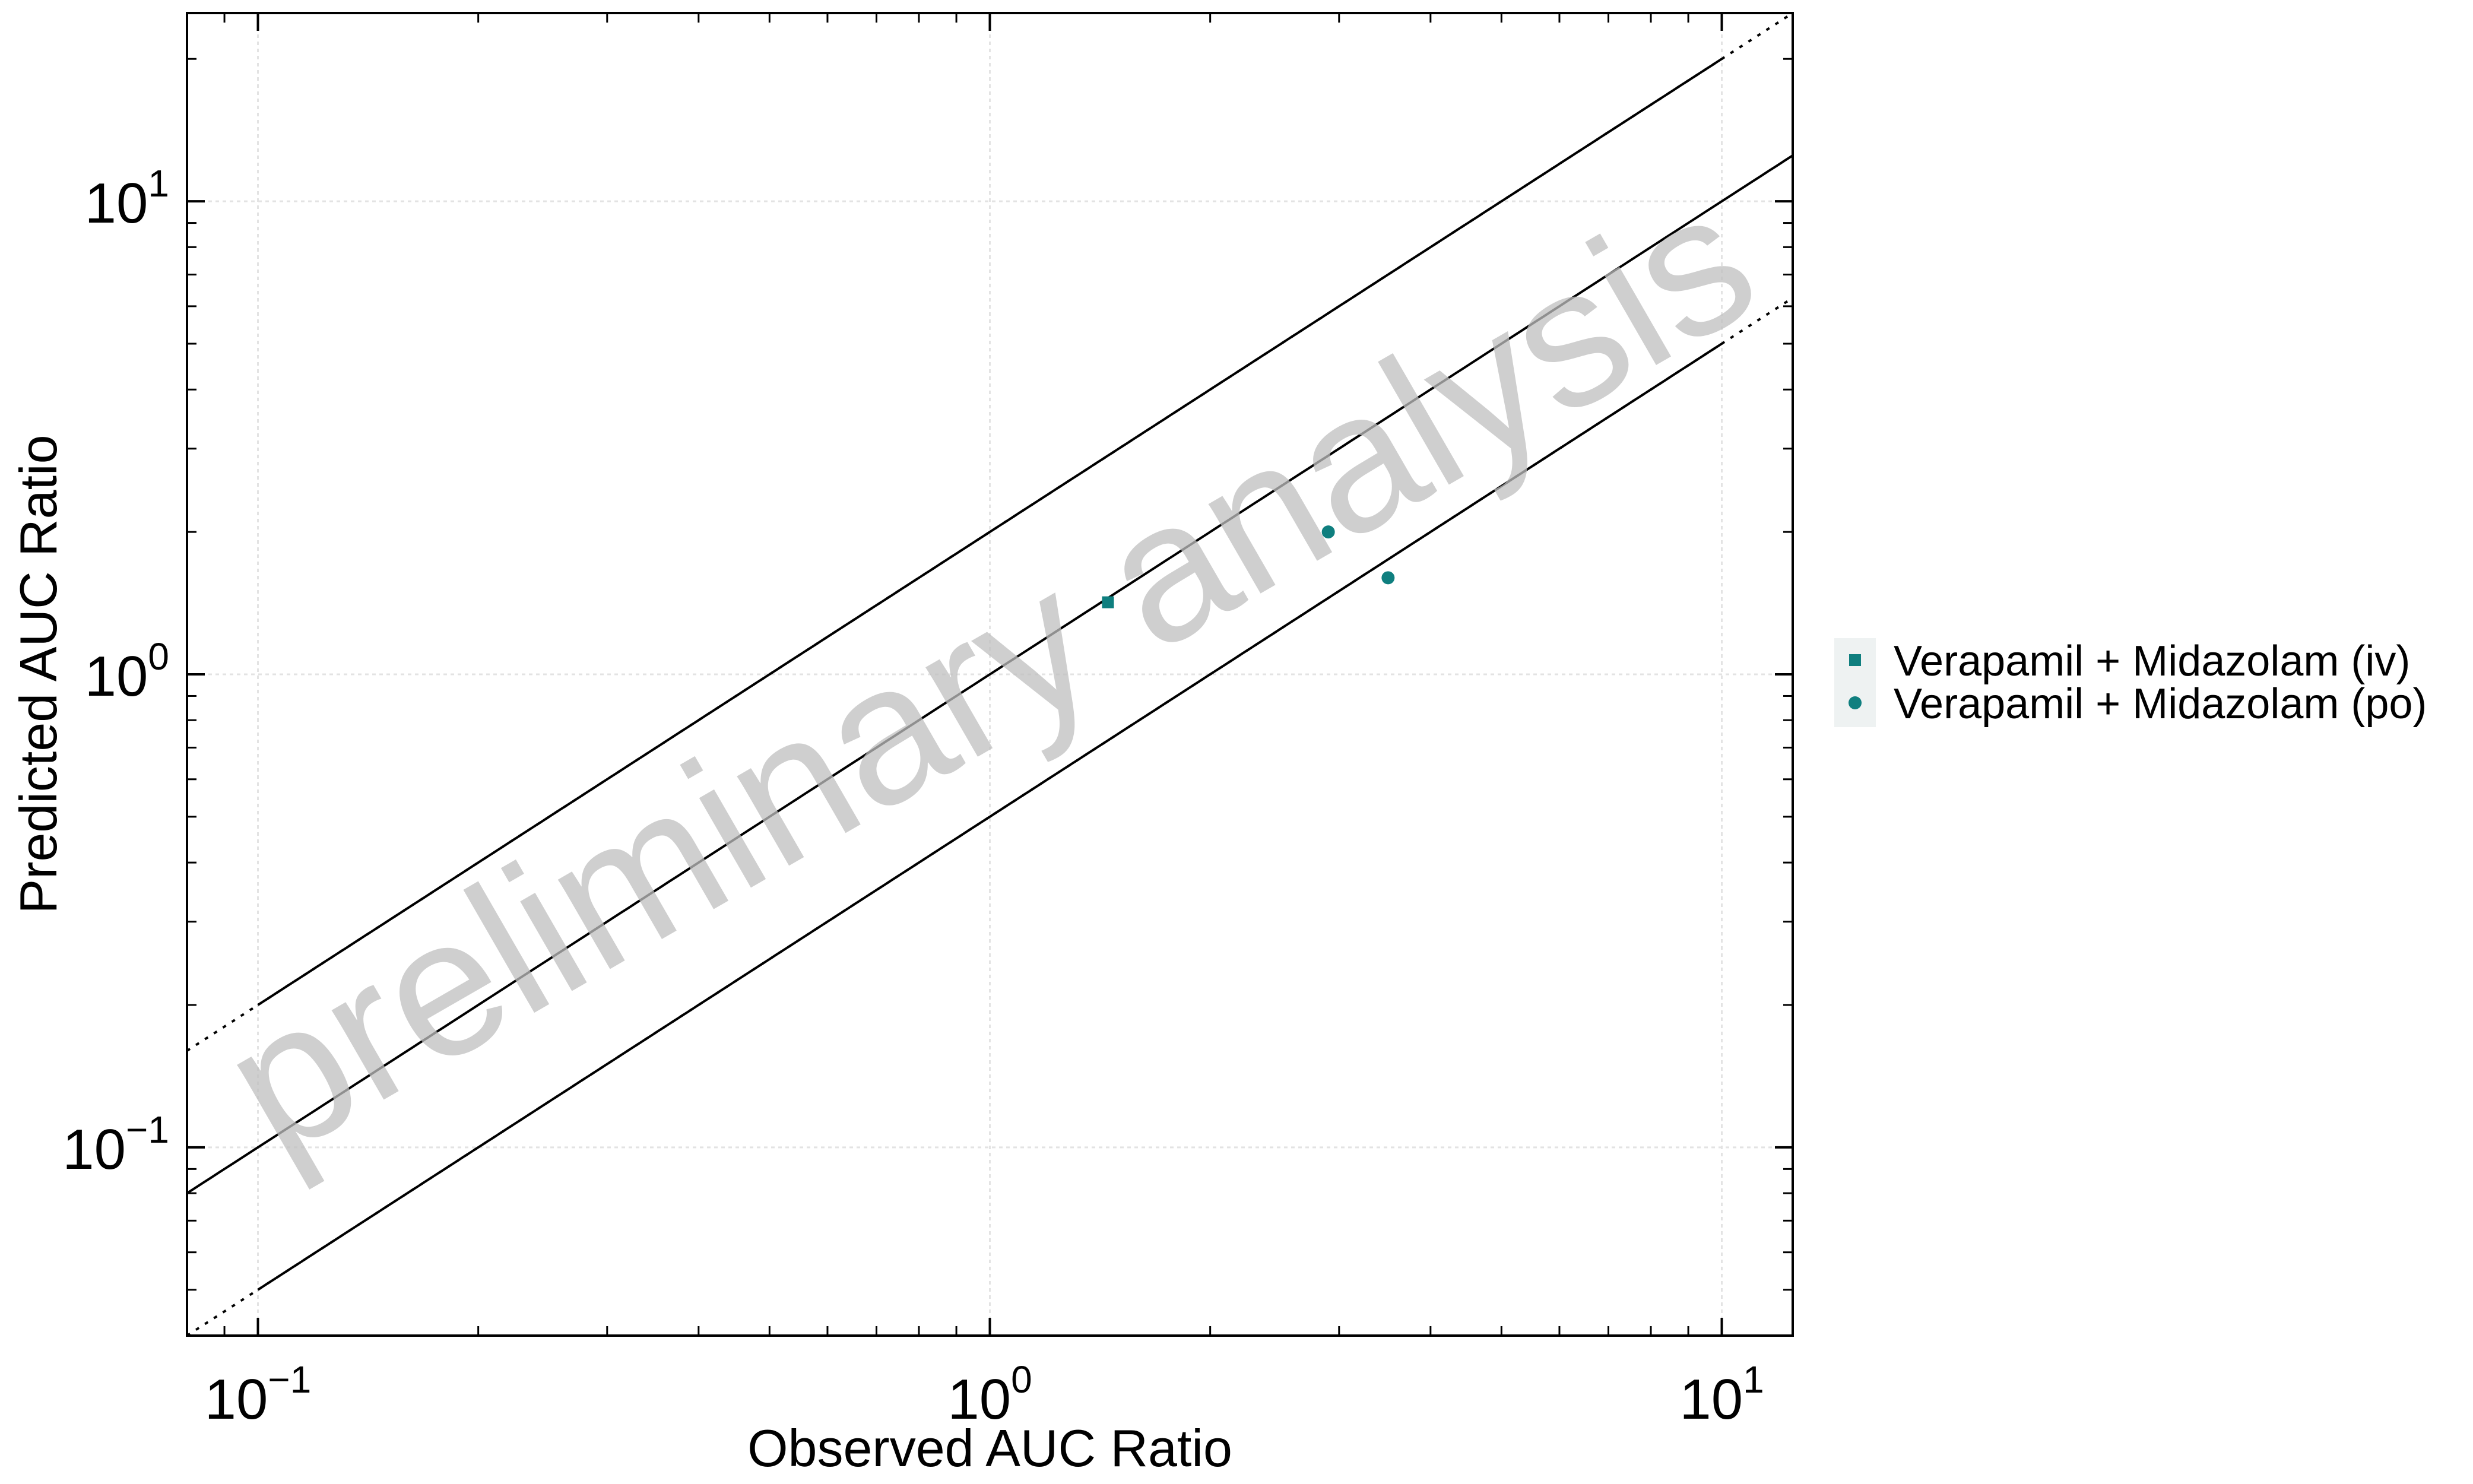 The image size is (2473, 1484). What do you see at coordinates (989, 1394) in the screenshot?
I see `x-tick-label: 10⁰` at bounding box center [989, 1394].